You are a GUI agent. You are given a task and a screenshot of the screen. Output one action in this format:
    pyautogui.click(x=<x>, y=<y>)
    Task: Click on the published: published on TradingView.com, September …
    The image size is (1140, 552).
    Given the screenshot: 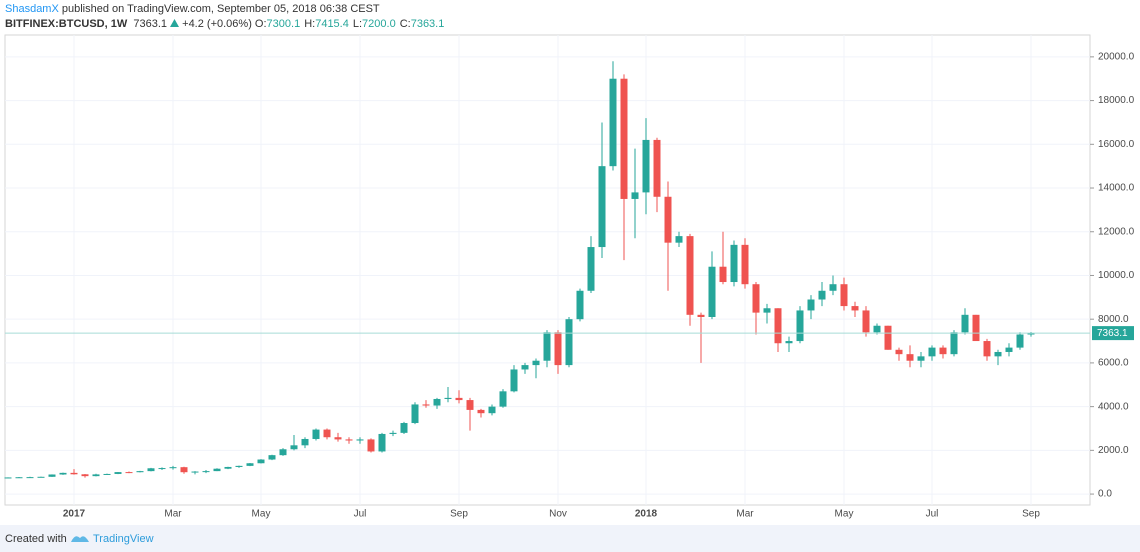 What is the action you would take?
    pyautogui.click(x=220, y=9)
    